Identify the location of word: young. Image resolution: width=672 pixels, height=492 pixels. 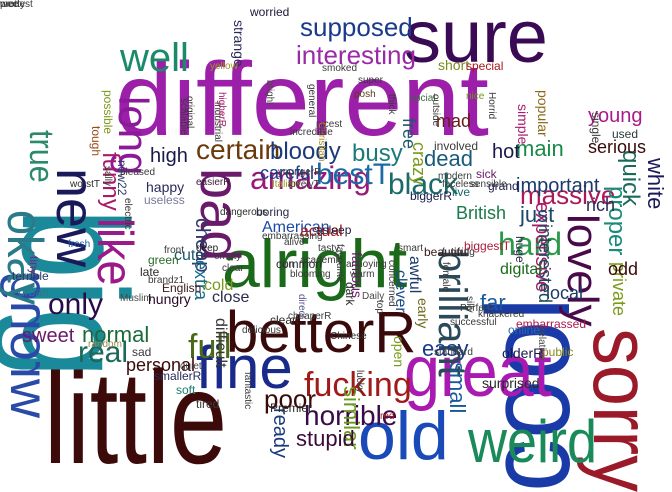
(615, 116).